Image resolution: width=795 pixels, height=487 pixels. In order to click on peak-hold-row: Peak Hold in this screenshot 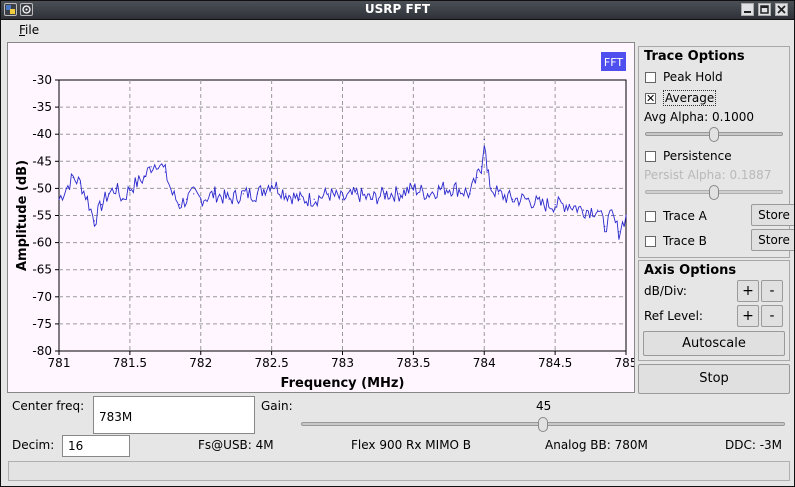, I will do `click(684, 77)`.